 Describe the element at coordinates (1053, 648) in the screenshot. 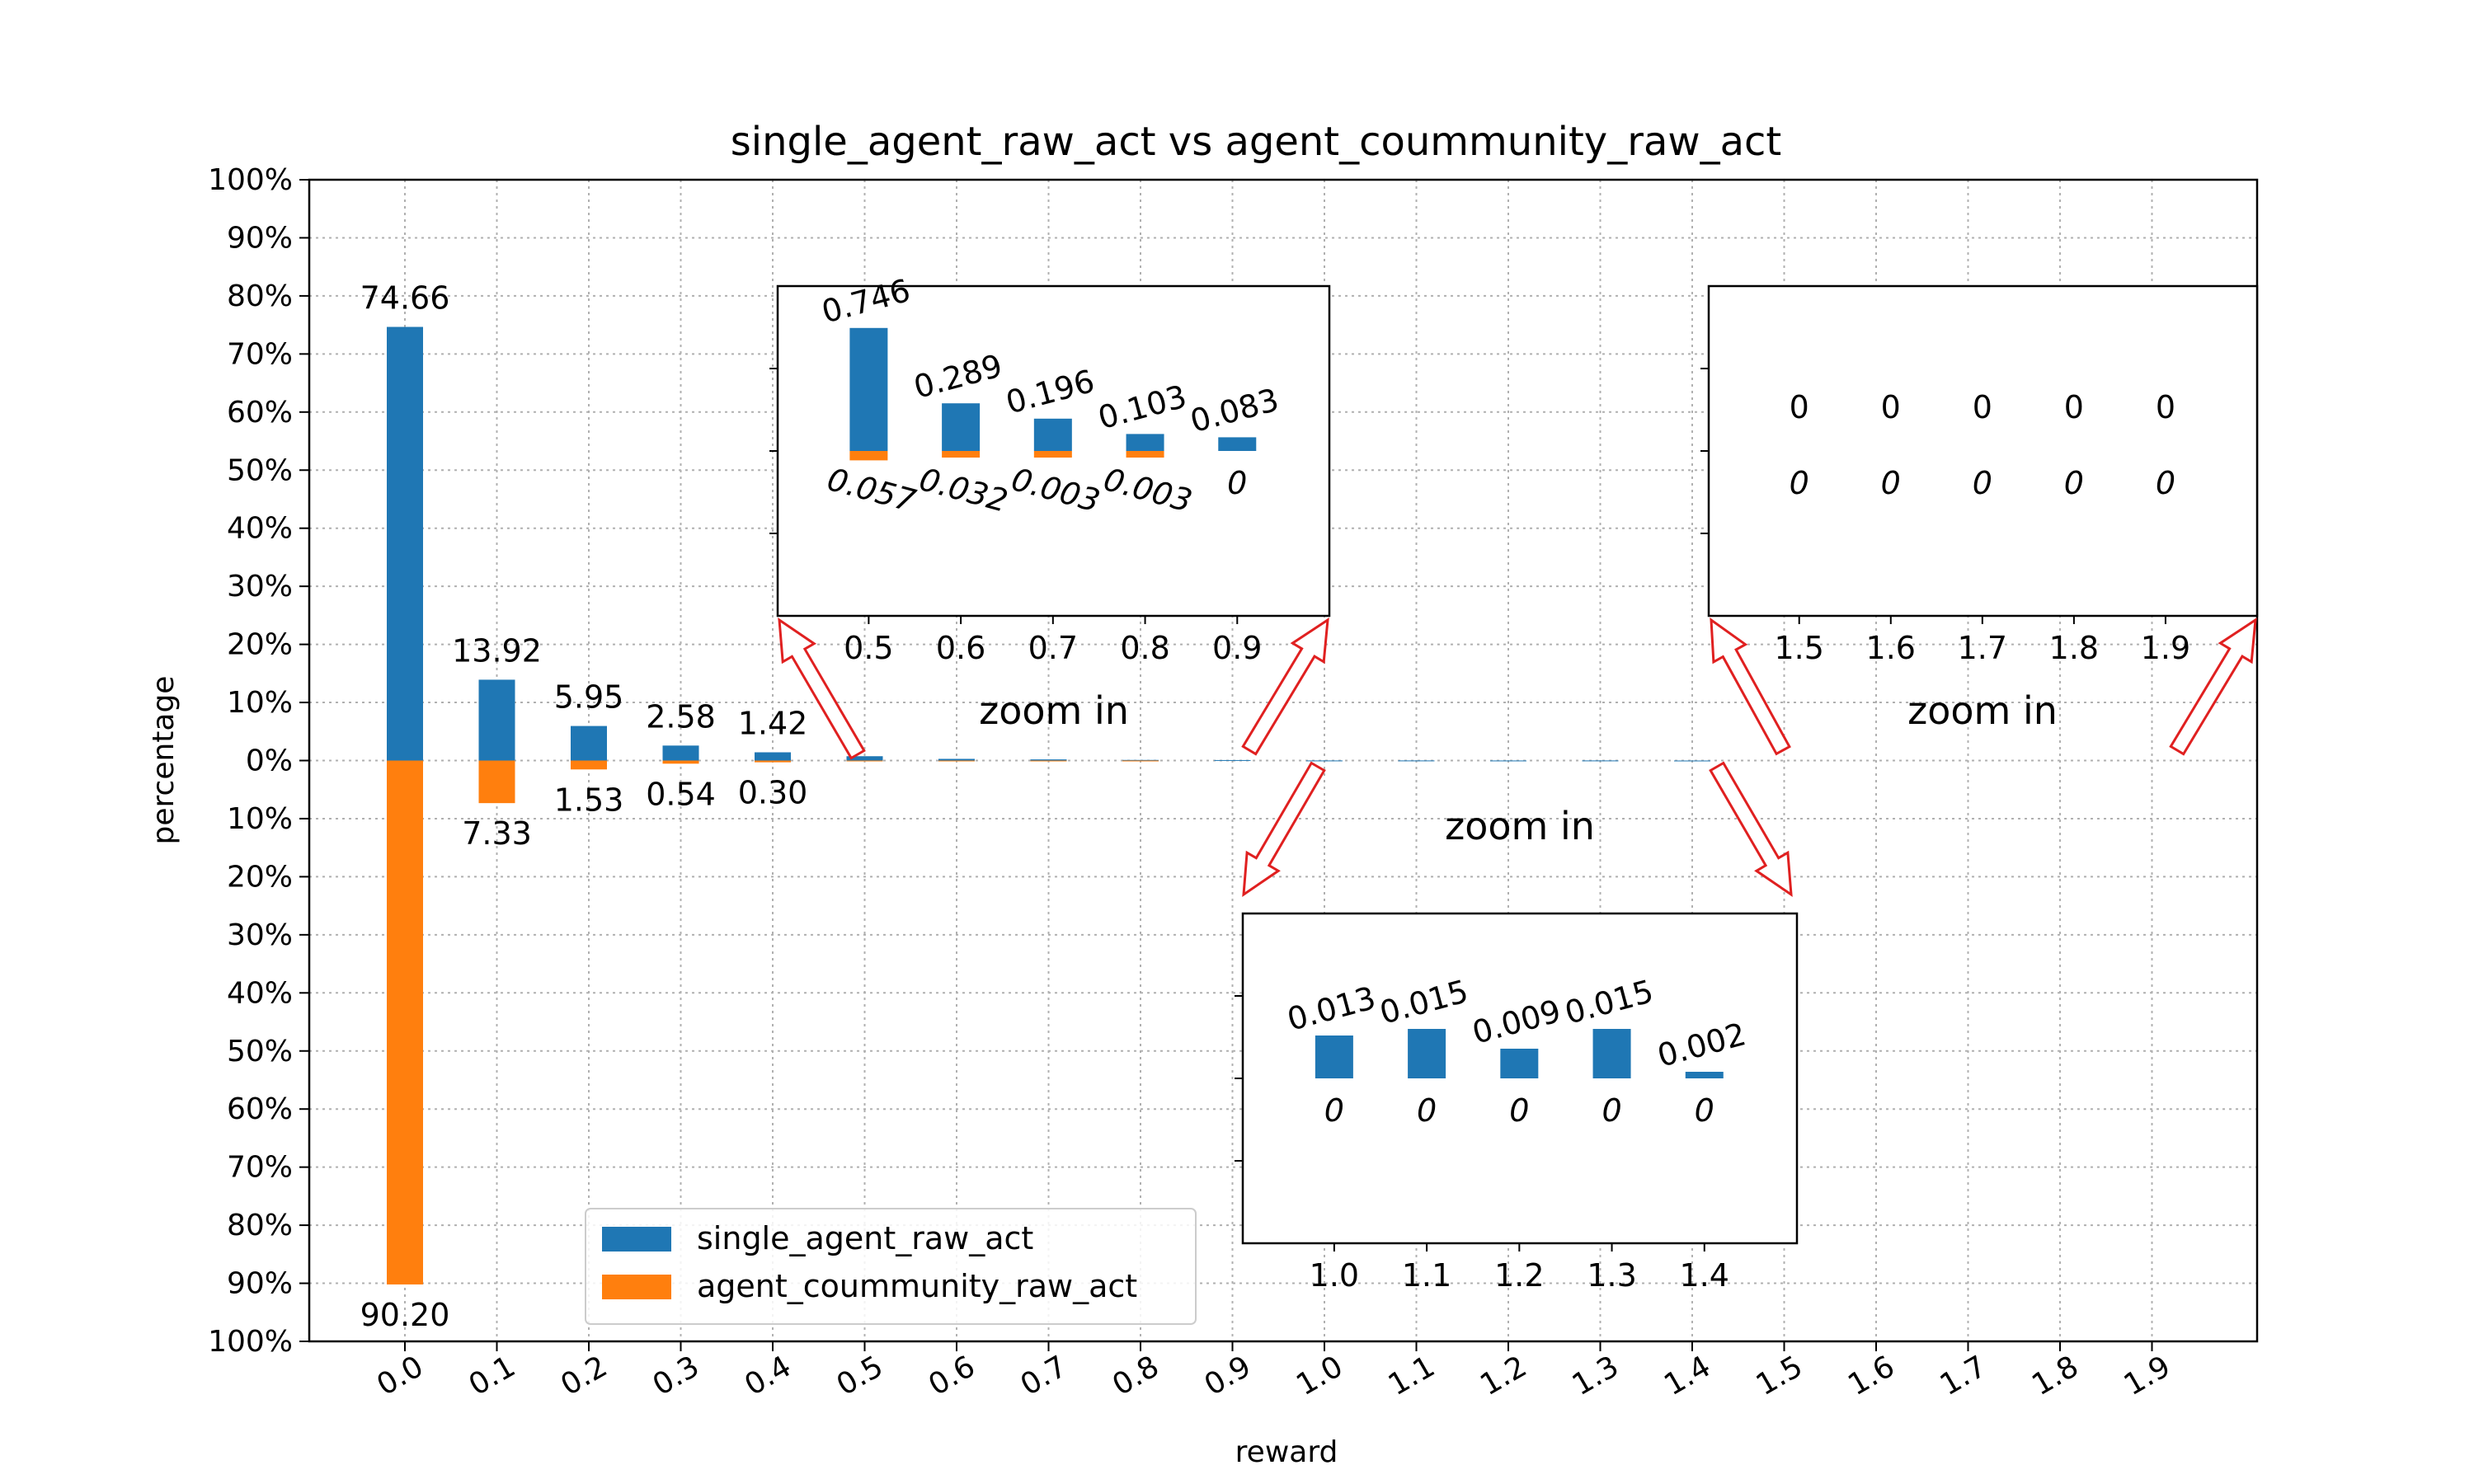

I see `inset-x-tick-label: 0.7` at that location.